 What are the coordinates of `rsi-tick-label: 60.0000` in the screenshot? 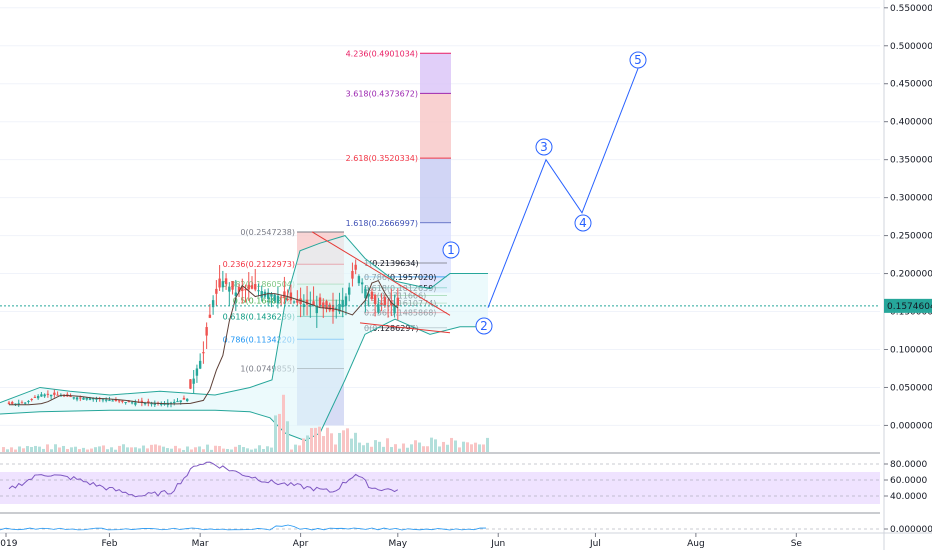 It's located at (908, 481).